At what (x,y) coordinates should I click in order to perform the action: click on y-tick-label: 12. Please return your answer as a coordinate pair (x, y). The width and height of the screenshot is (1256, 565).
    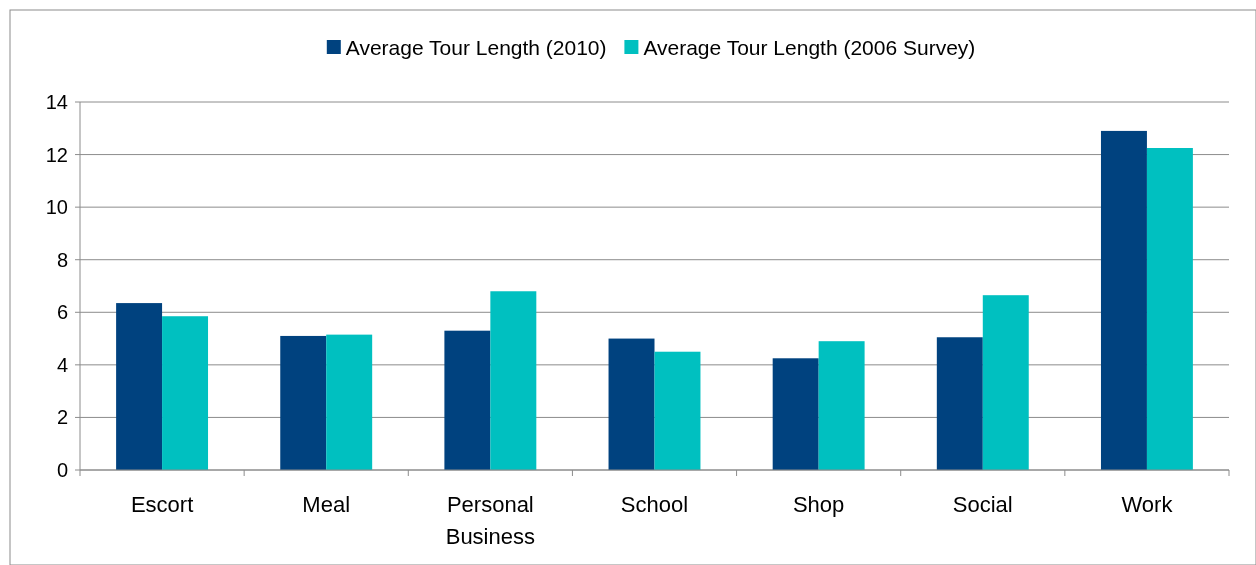
    Looking at the image, I should click on (56, 154).